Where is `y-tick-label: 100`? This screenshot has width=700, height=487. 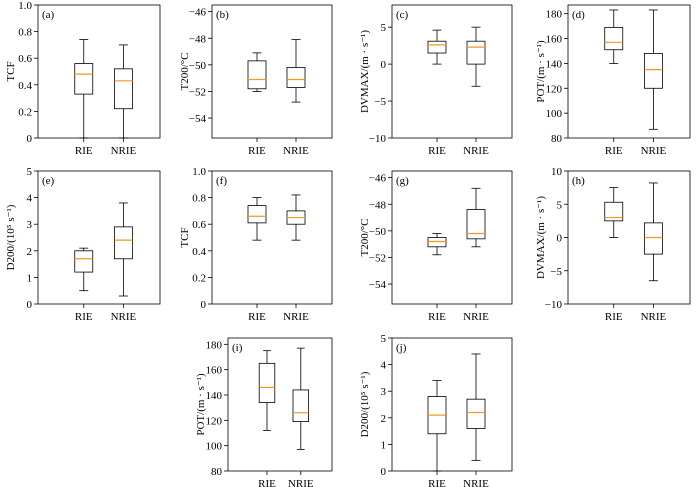
y-tick-label: 100 is located at coordinates (214, 447).